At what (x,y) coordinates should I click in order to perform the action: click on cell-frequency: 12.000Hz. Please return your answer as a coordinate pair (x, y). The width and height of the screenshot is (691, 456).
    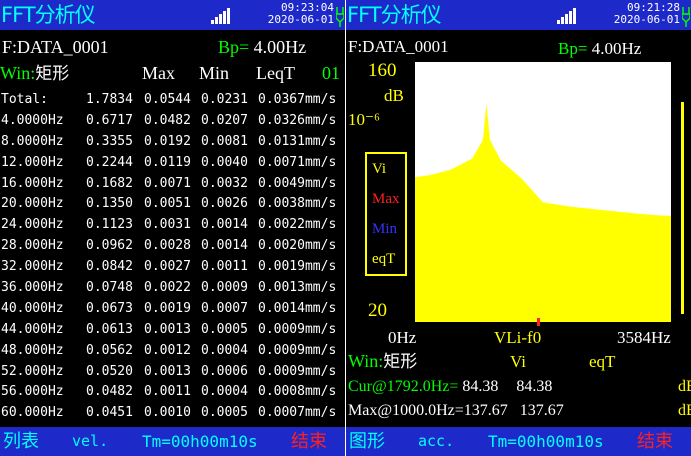
    Looking at the image, I should click on (32, 162).